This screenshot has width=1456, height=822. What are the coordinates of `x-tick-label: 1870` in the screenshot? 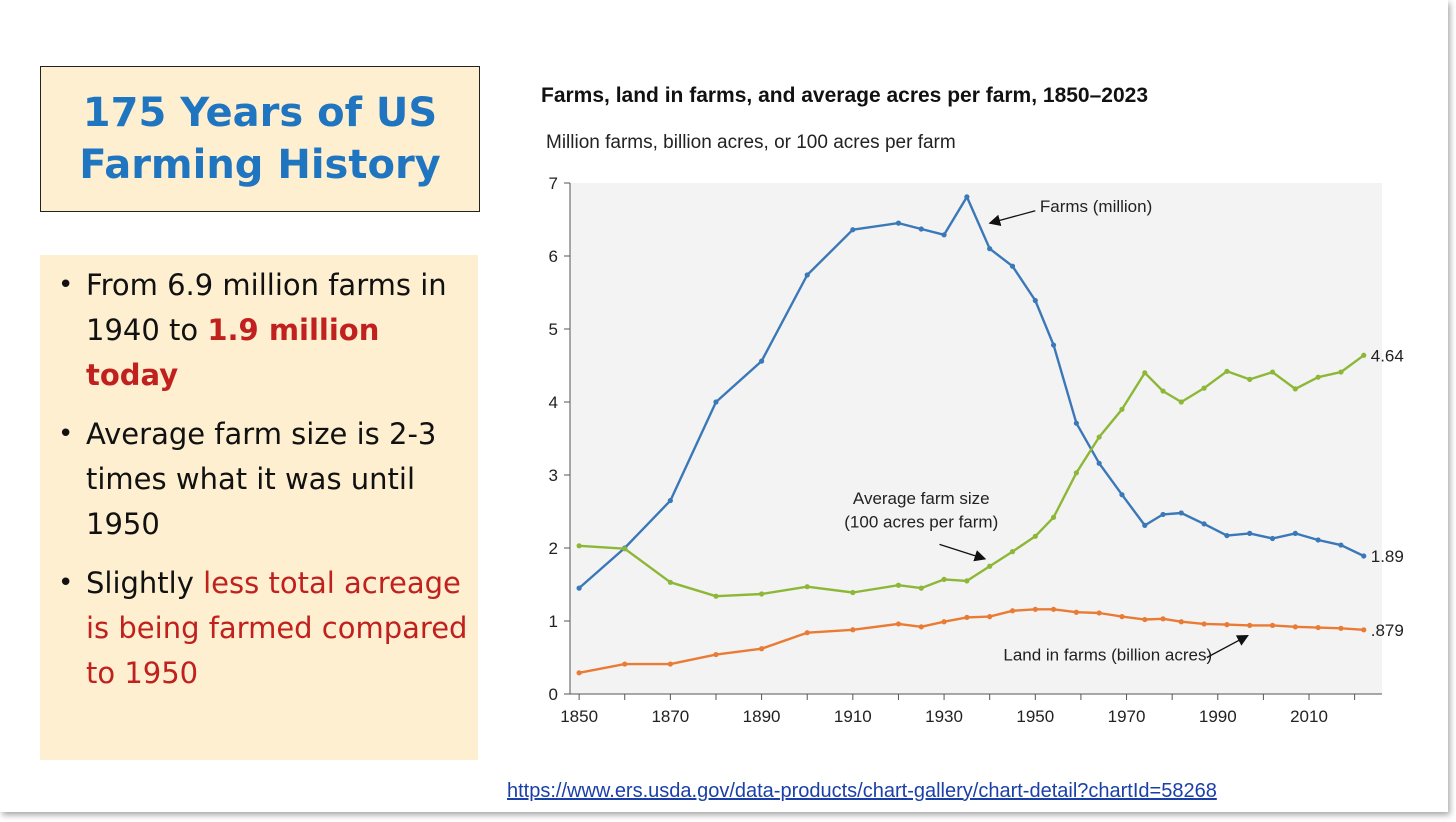 It's located at (670, 716).